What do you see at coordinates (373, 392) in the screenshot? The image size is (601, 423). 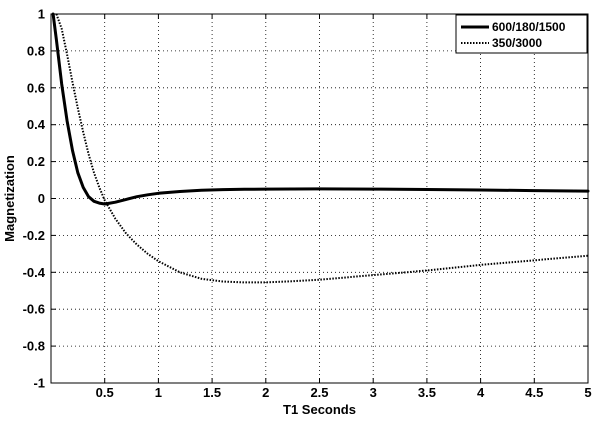 I see `x-tick-label: 3` at bounding box center [373, 392].